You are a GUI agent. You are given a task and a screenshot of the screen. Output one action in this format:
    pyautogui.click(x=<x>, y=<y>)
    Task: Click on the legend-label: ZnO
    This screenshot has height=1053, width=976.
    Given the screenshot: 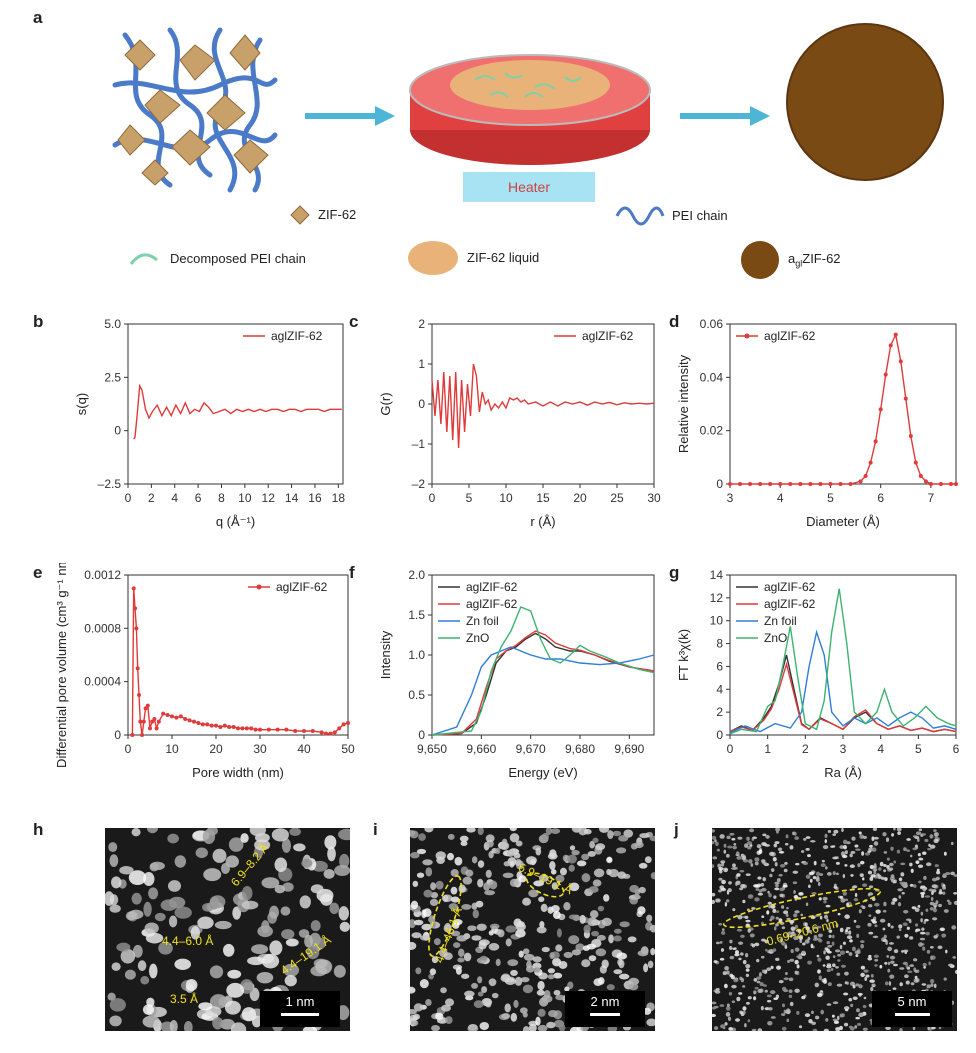 What is the action you would take?
    pyautogui.click(x=775, y=638)
    